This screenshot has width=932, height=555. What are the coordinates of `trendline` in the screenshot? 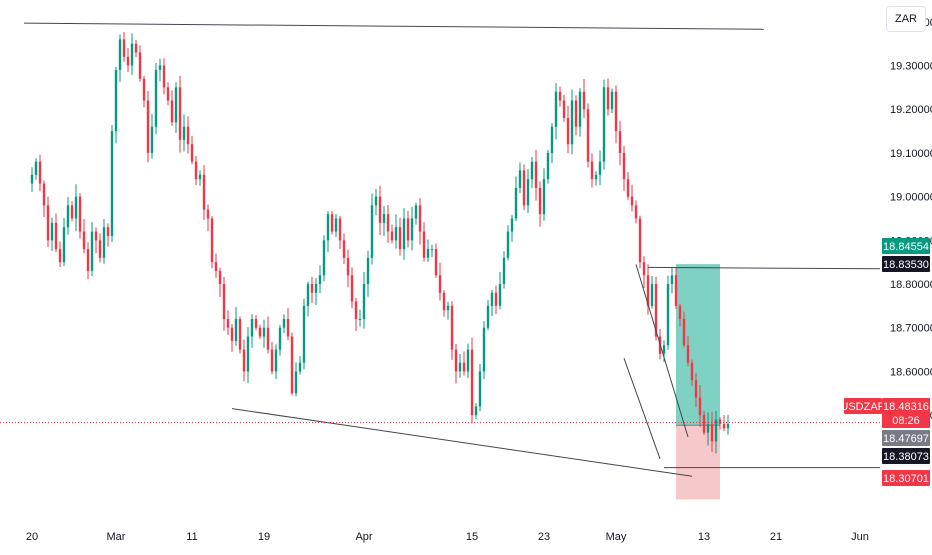 It's located at (394, 26).